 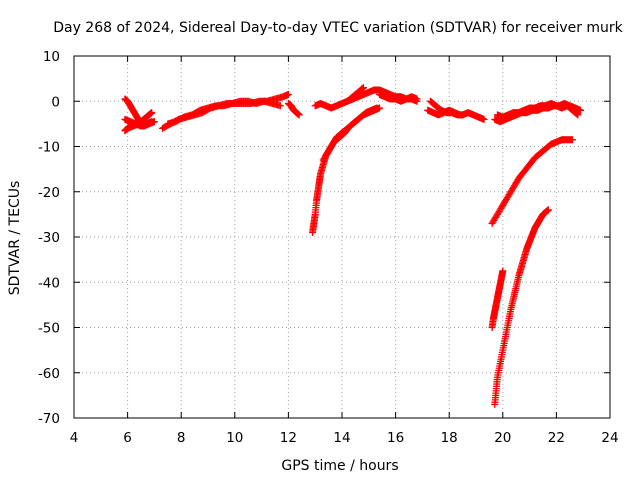 I want to click on y-tick-label: -40, so click(x=49, y=283).